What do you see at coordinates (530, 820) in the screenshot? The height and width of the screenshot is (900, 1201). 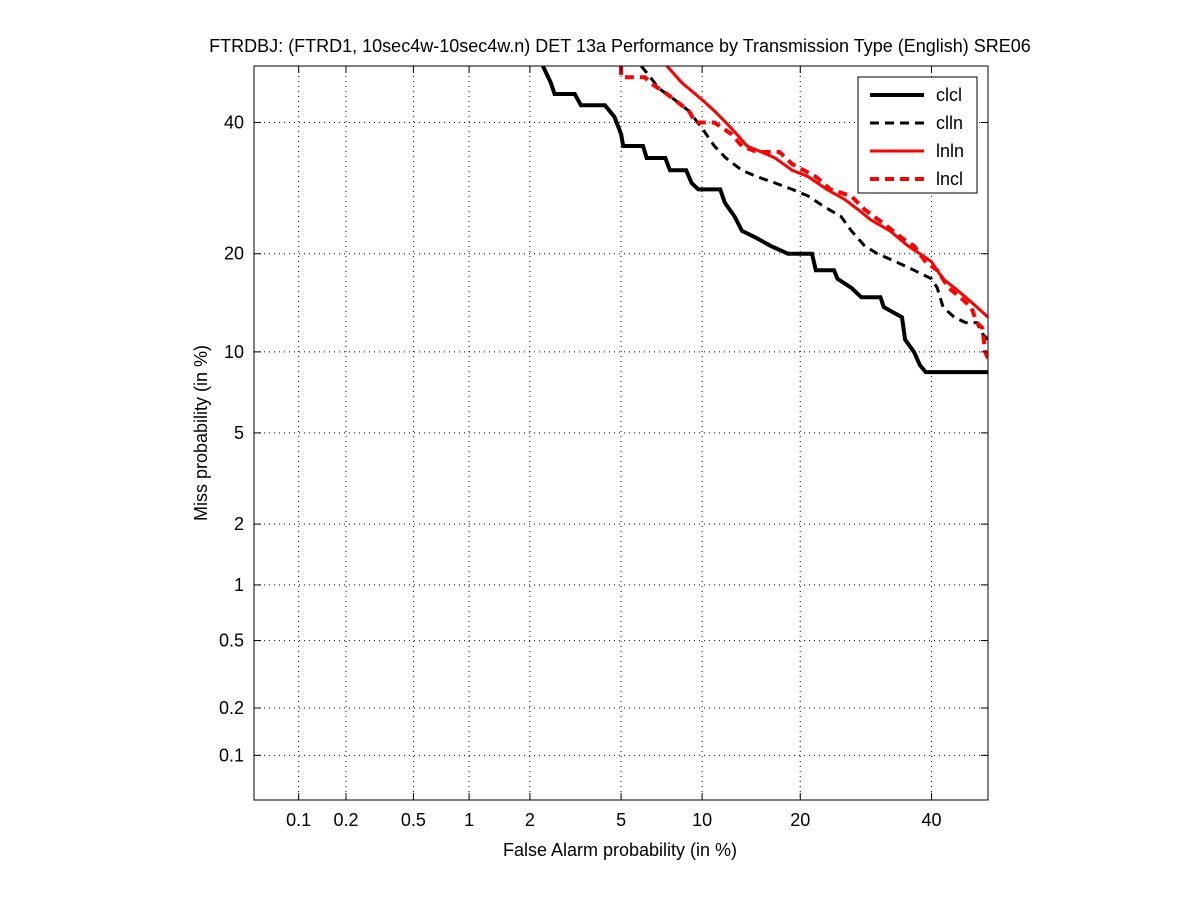 I see `x-tick-label: 2` at bounding box center [530, 820].